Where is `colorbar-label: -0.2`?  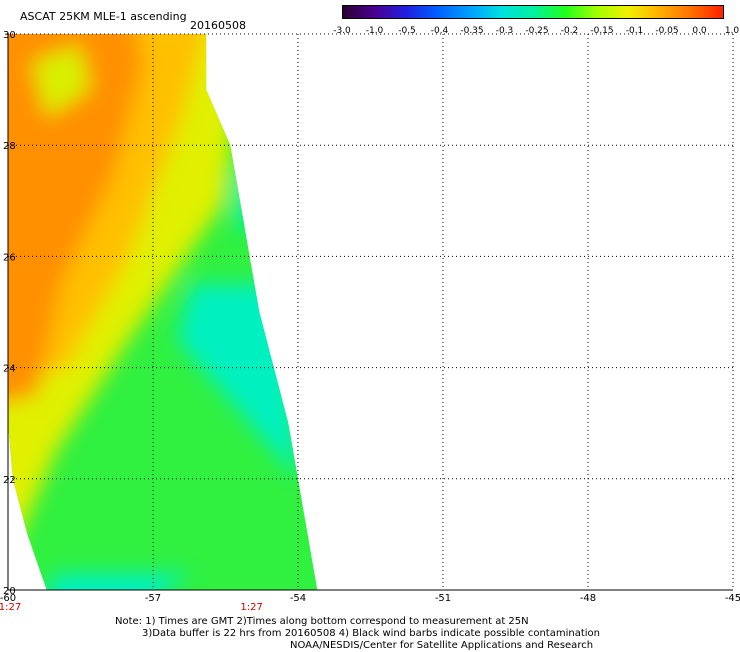 colorbar-label: -0.2 is located at coordinates (569, 31).